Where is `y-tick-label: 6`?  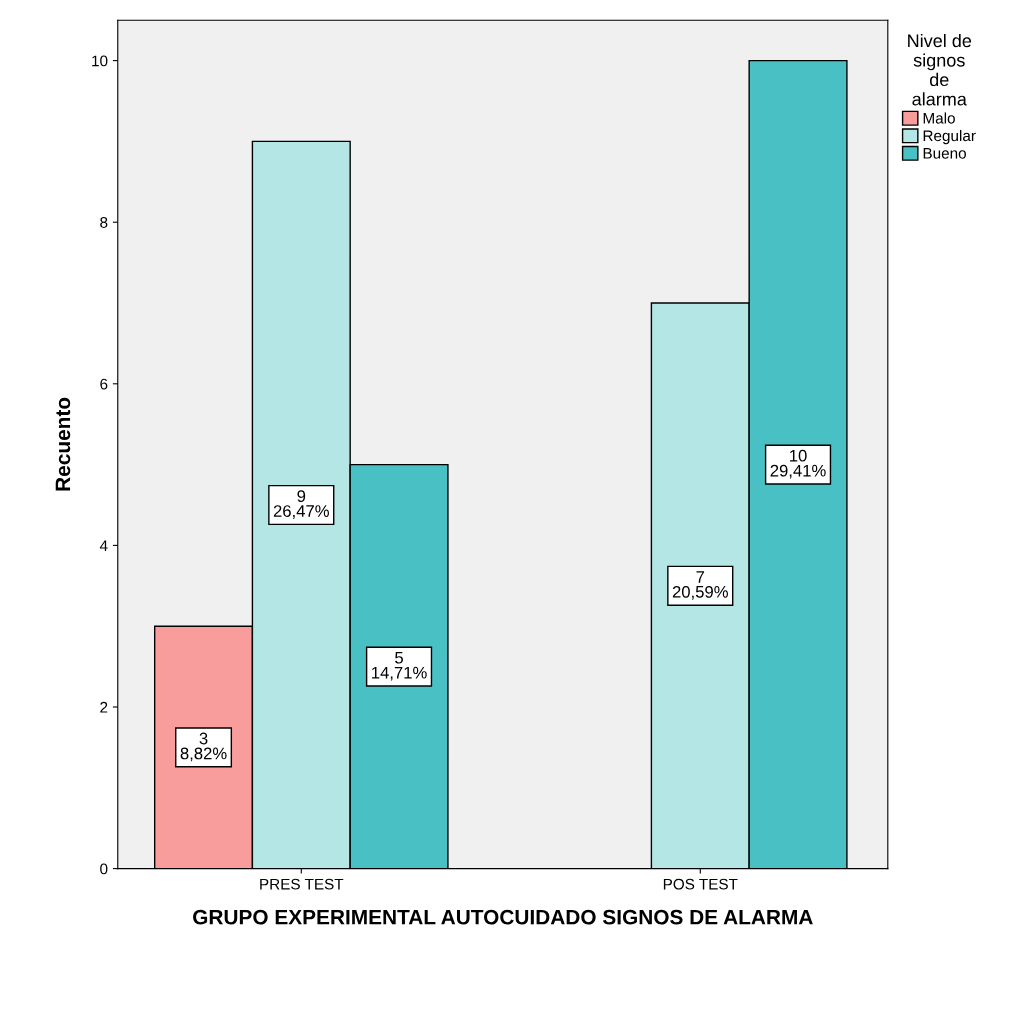
y-tick-label: 6 is located at coordinates (104, 384).